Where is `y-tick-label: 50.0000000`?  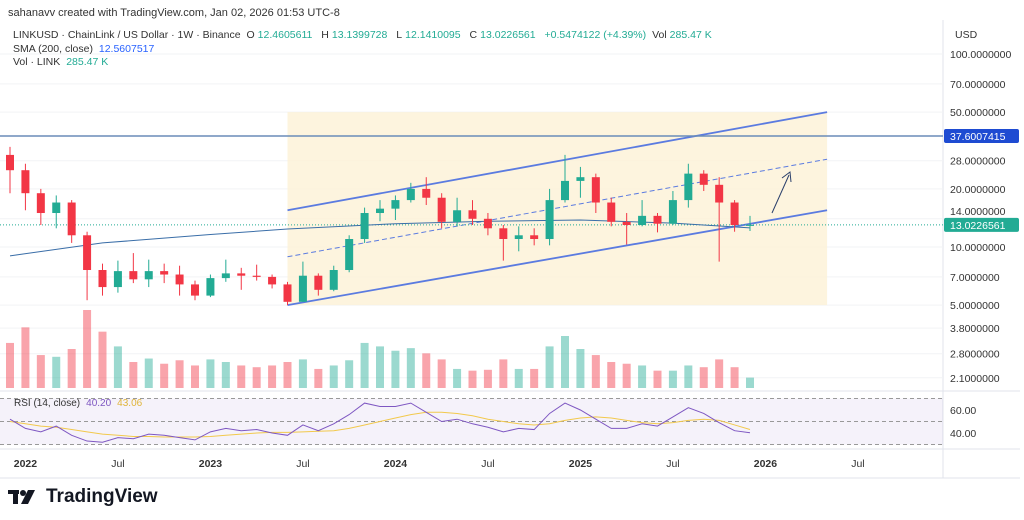
y-tick-label: 50.0000000 is located at coordinates (978, 113).